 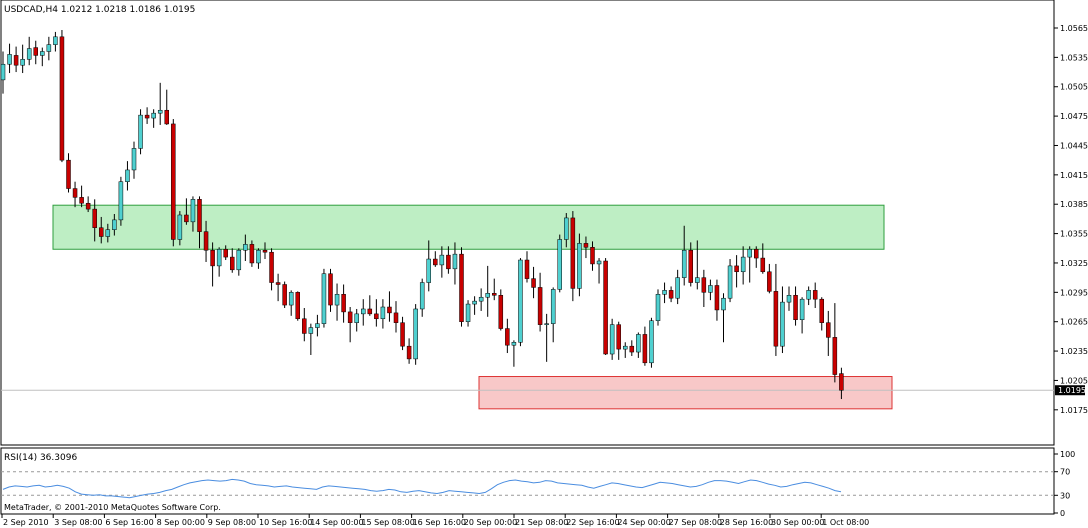 I want to click on price-tick-label: 1.0265, so click(x=1074, y=322).